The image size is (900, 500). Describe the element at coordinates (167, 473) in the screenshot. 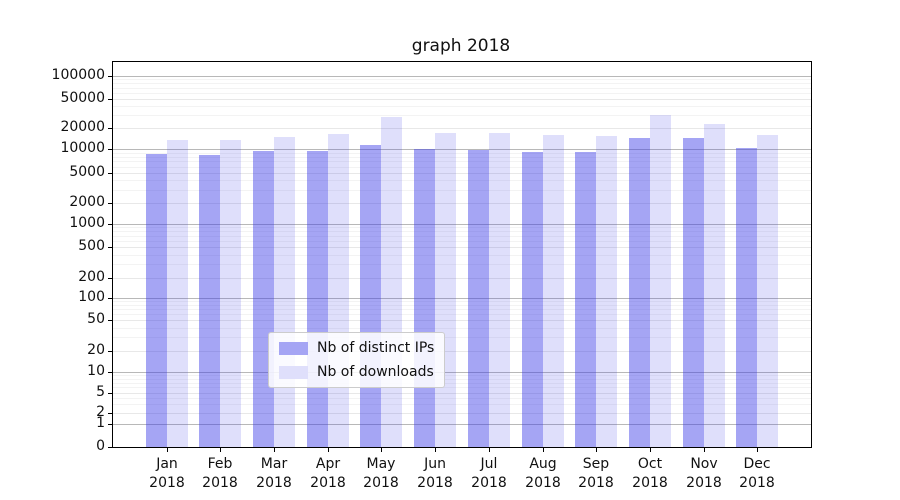

I see `x-tick-label: Jan 2018` at that location.